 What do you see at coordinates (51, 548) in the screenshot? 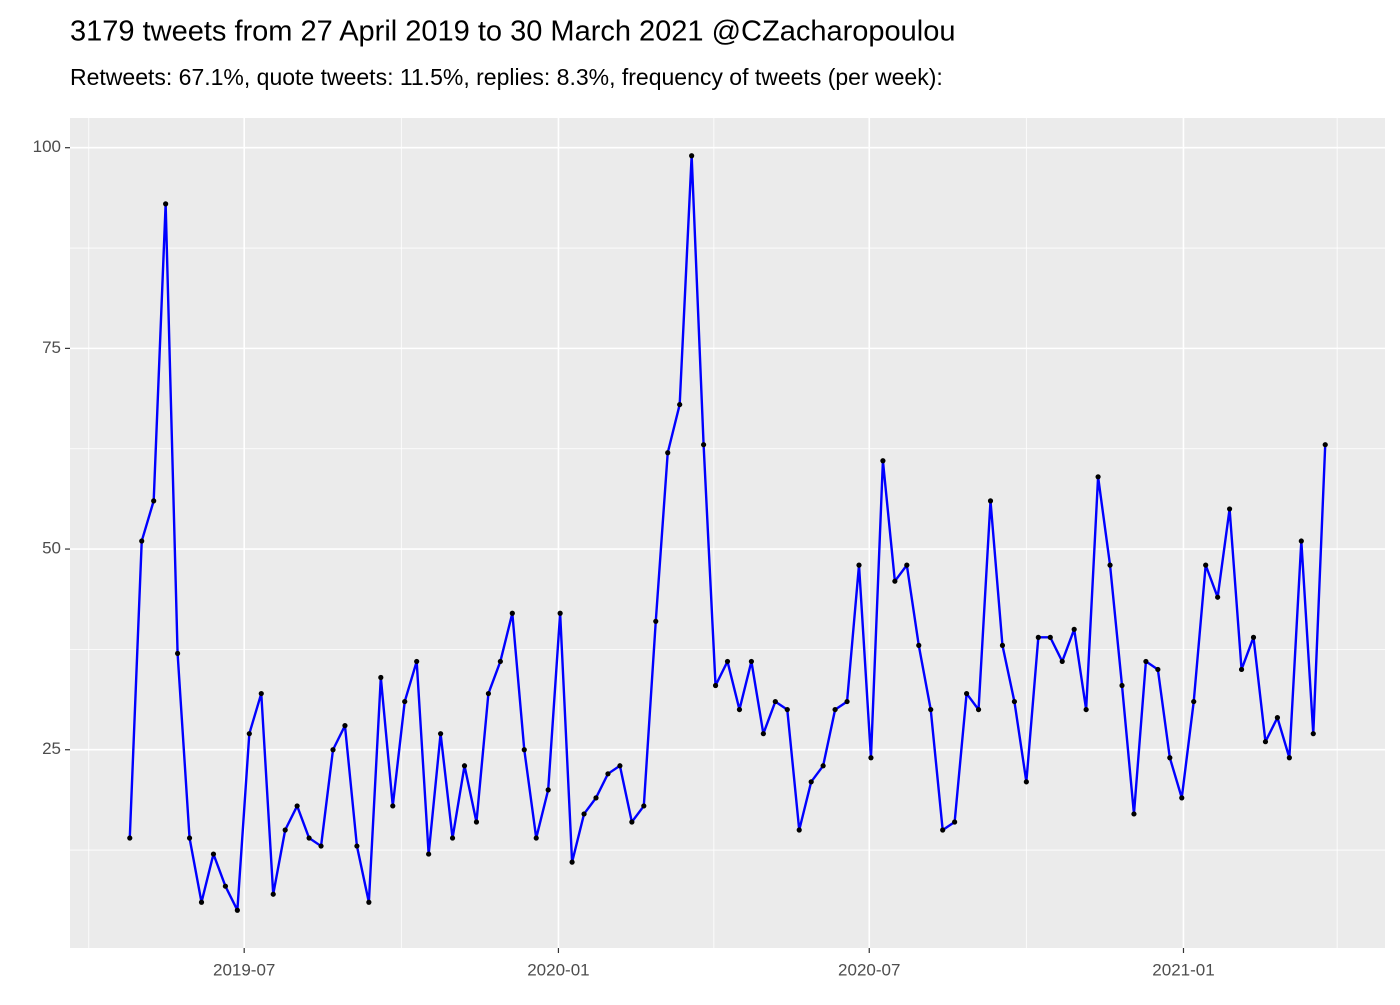
I see `y-tick-label: 50` at bounding box center [51, 548].